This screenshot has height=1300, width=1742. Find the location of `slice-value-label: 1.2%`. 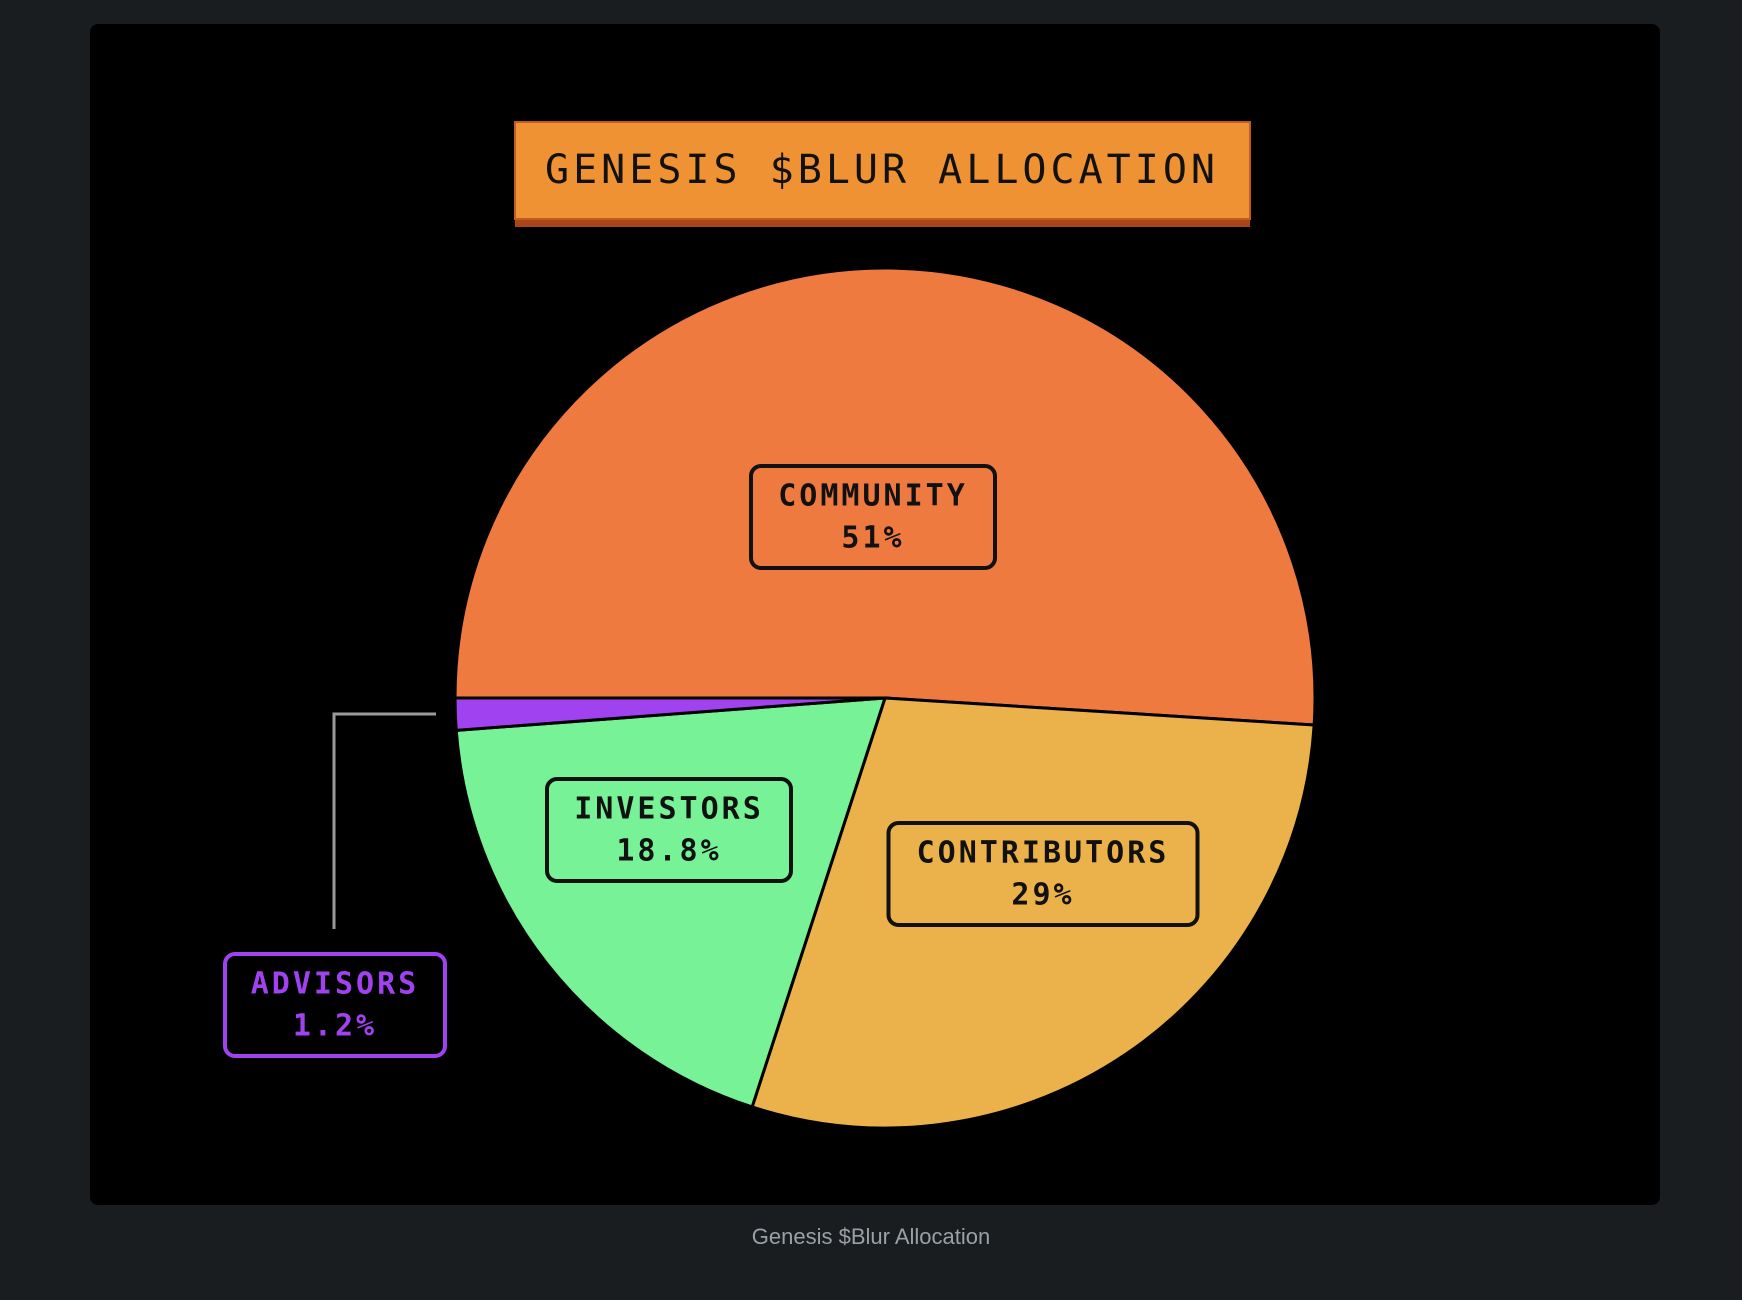

slice-value-label: 1.2% is located at coordinates (335, 1026).